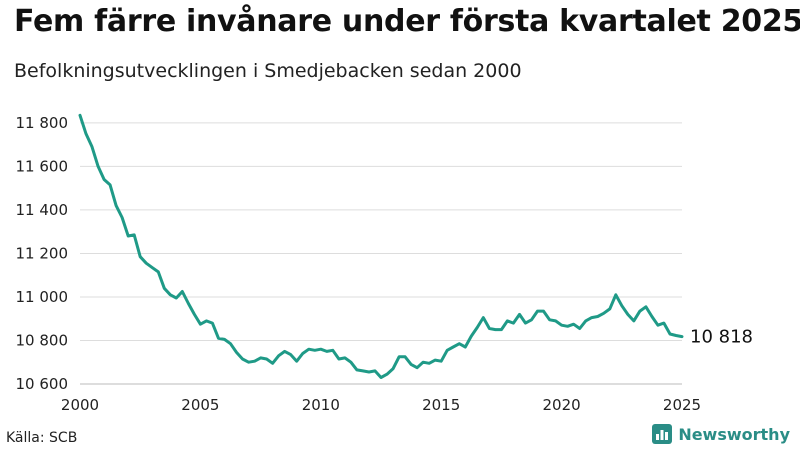 The image size is (800, 450). Describe the element at coordinates (734, 434) in the screenshot. I see `brand-name: Newsworthy` at that location.